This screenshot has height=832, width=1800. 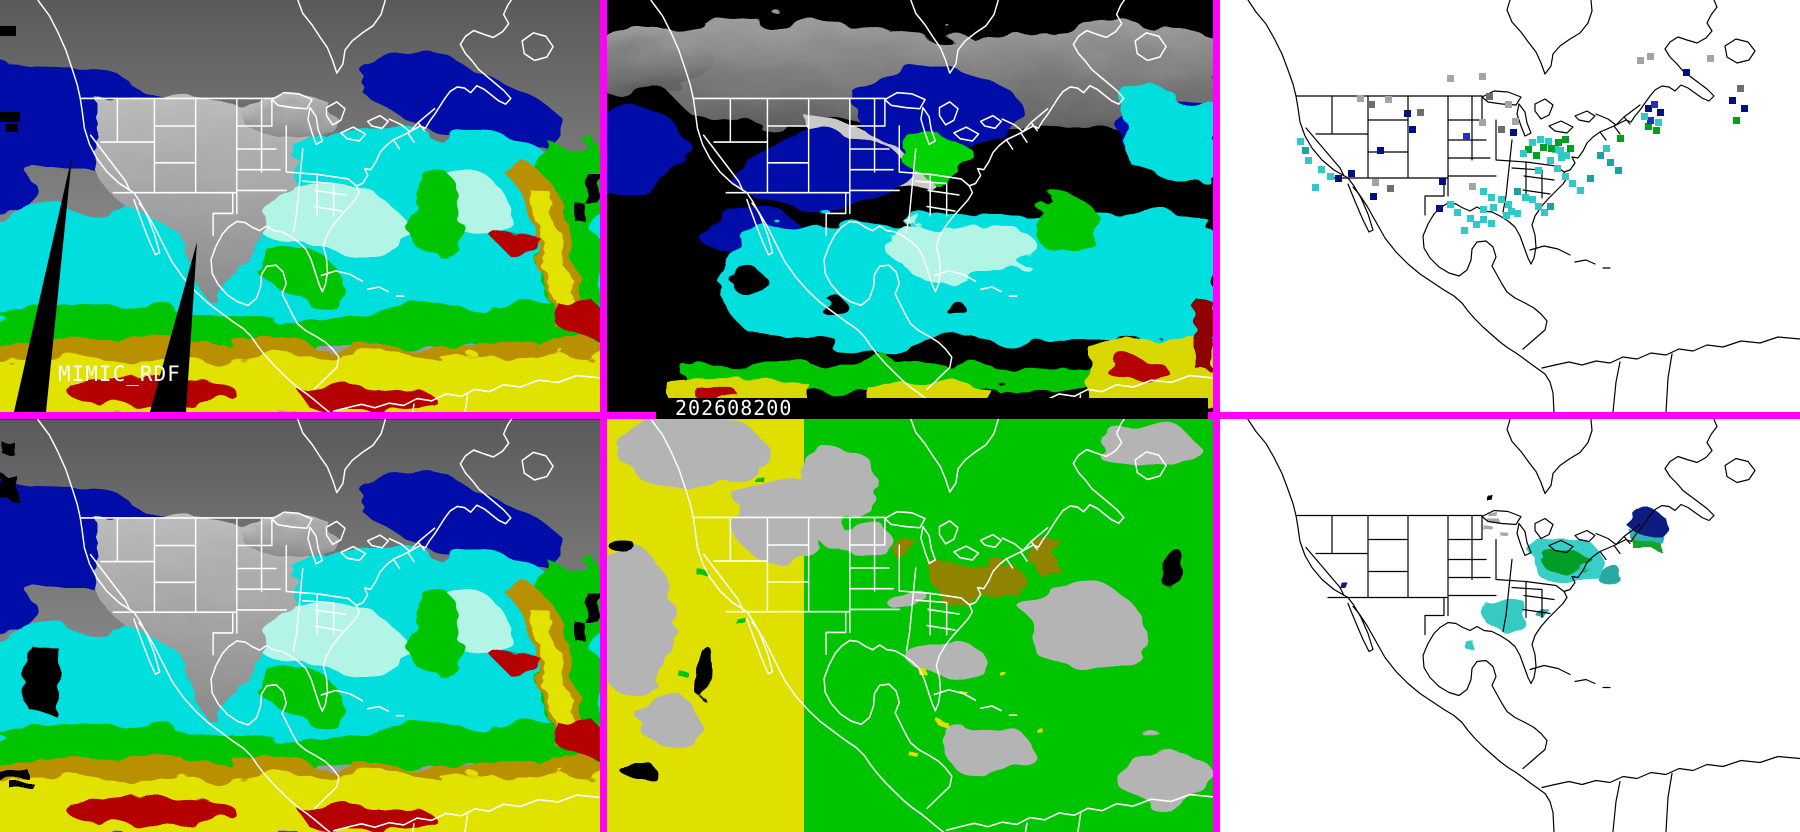 I want to click on gps-extrap-patches, so click(x=1504, y=573).